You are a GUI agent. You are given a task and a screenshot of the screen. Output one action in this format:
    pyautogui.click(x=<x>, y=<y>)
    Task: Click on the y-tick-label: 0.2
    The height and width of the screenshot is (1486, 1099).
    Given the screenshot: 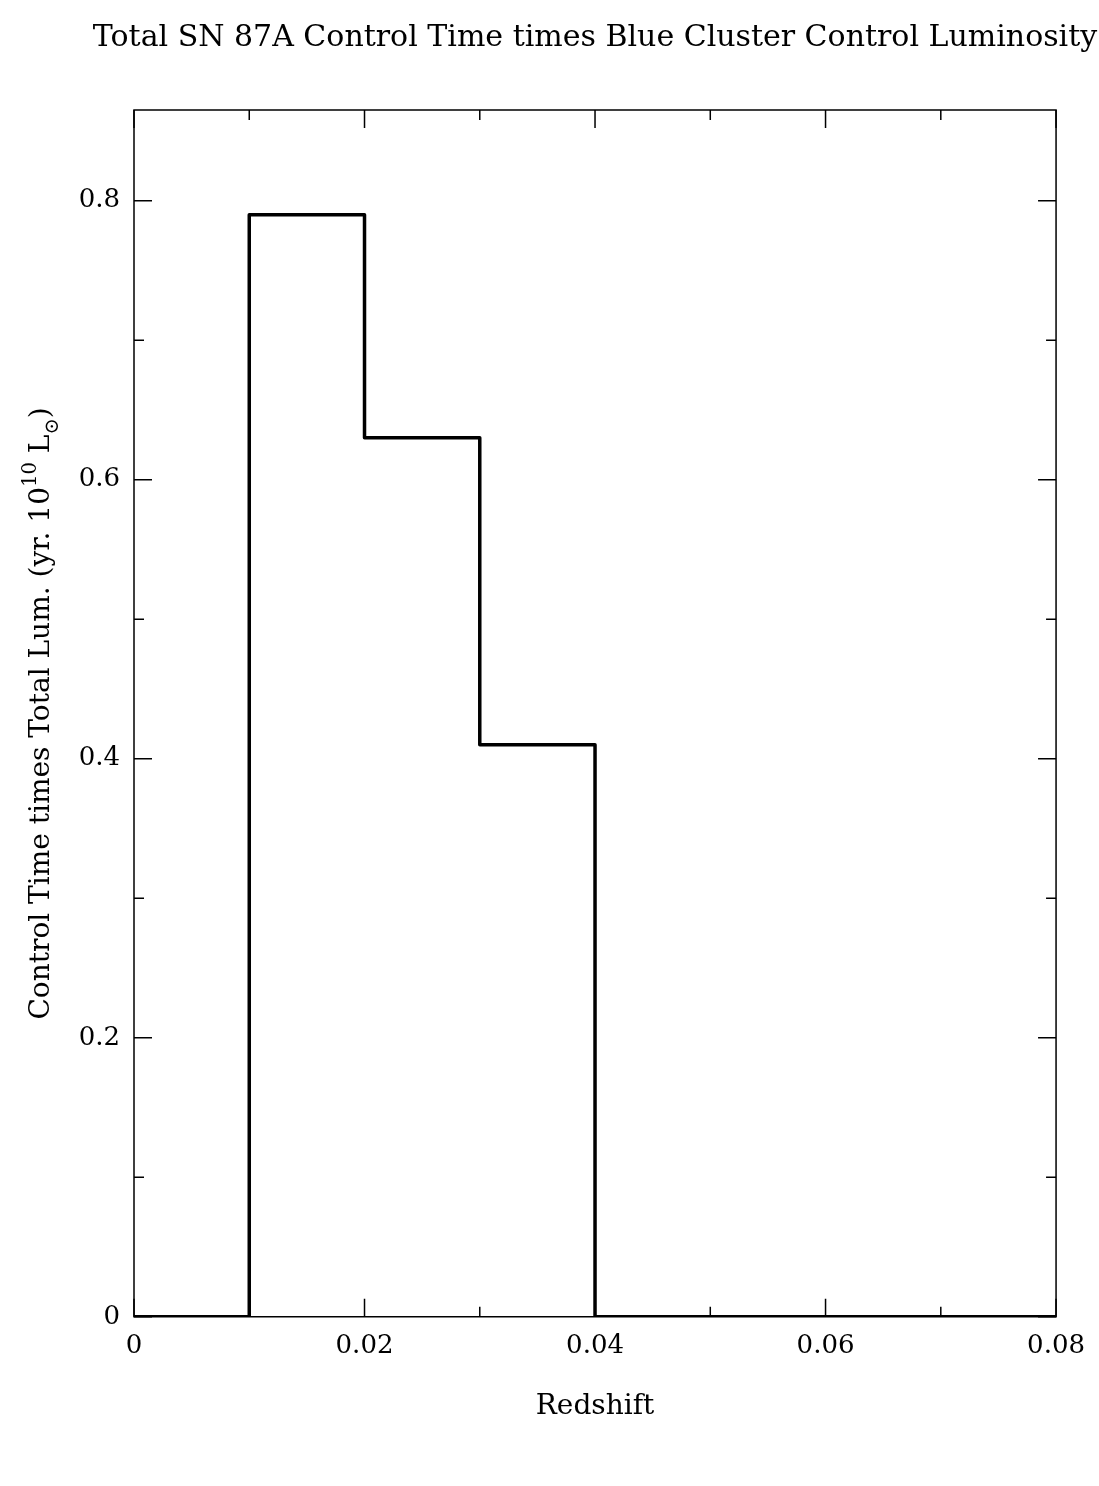 What is the action you would take?
    pyautogui.click(x=99, y=1035)
    